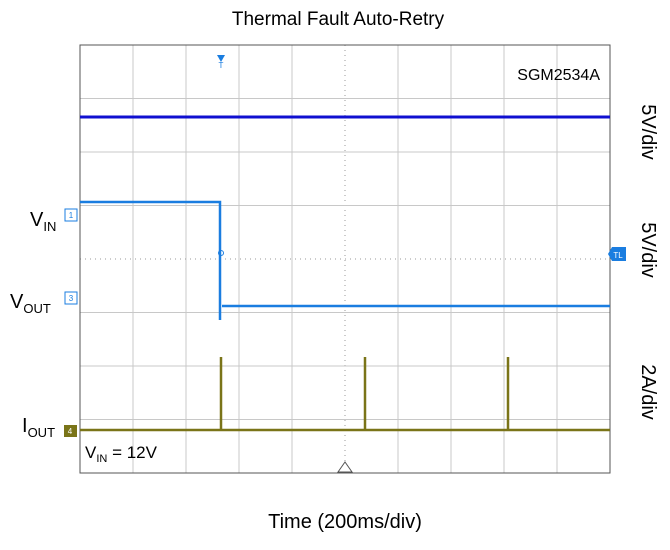 The height and width of the screenshot is (550, 670). What do you see at coordinates (345, 522) in the screenshot?
I see `x-label: Time (200ms/div)` at bounding box center [345, 522].